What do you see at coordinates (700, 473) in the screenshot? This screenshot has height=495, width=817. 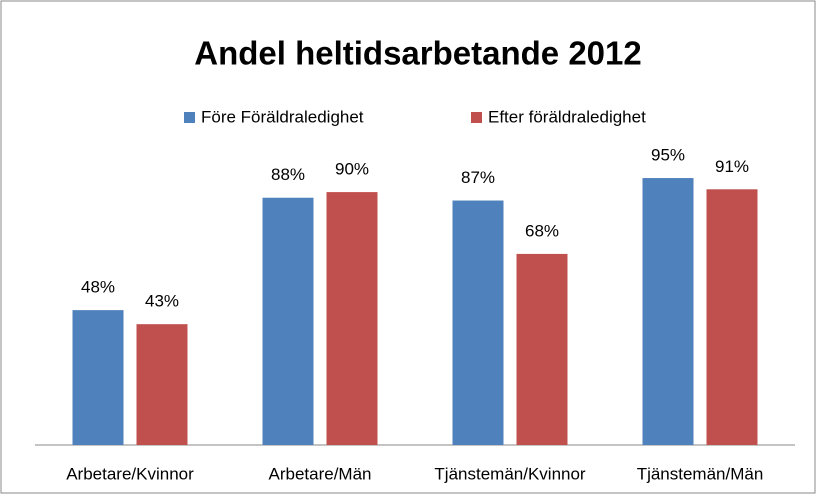 I see `x-tick-label: Tjänstemän/Män` at bounding box center [700, 473].